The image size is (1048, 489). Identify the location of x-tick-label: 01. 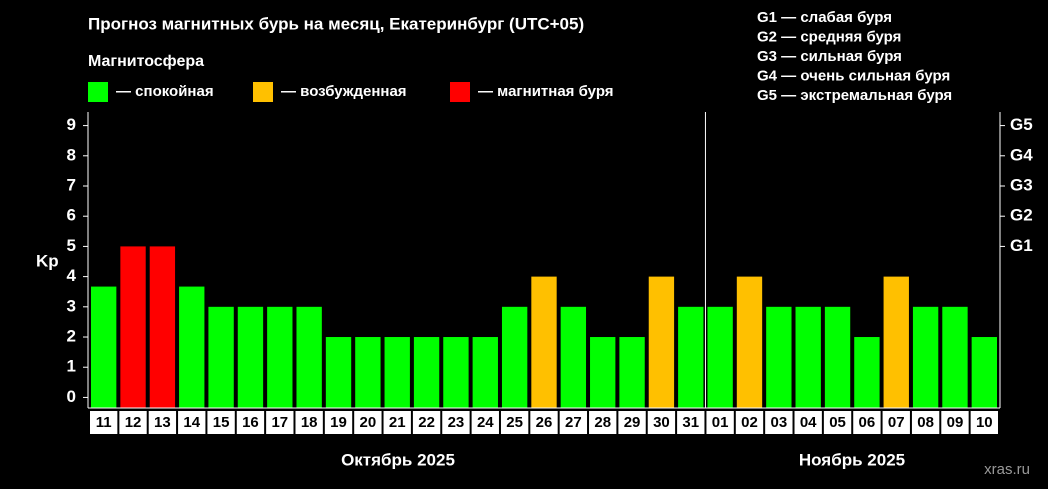
(720, 422).